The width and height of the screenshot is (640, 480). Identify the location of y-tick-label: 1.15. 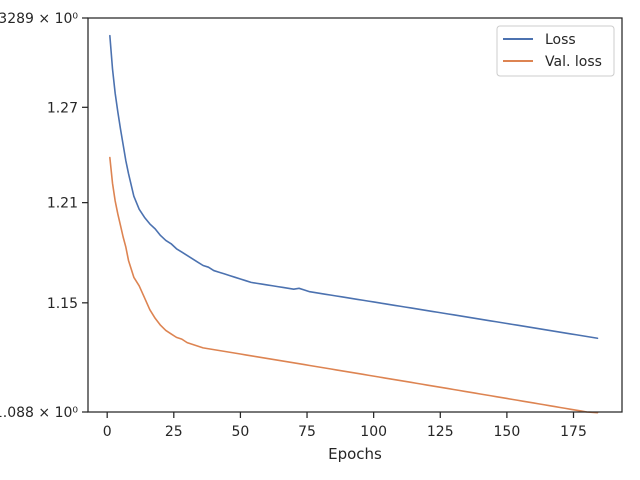
(62, 304).